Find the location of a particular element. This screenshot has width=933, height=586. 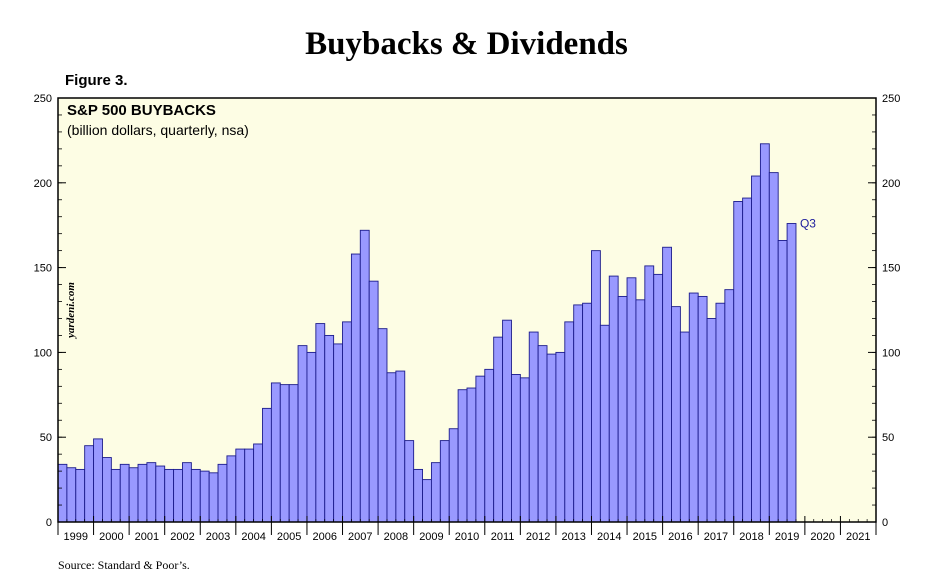

bar-2018-q4 is located at coordinates (764, 333).